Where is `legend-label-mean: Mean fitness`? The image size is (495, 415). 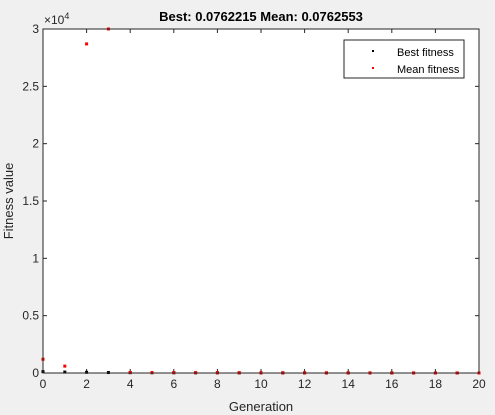
legend-label-mean: Mean fitness is located at coordinates (428, 70).